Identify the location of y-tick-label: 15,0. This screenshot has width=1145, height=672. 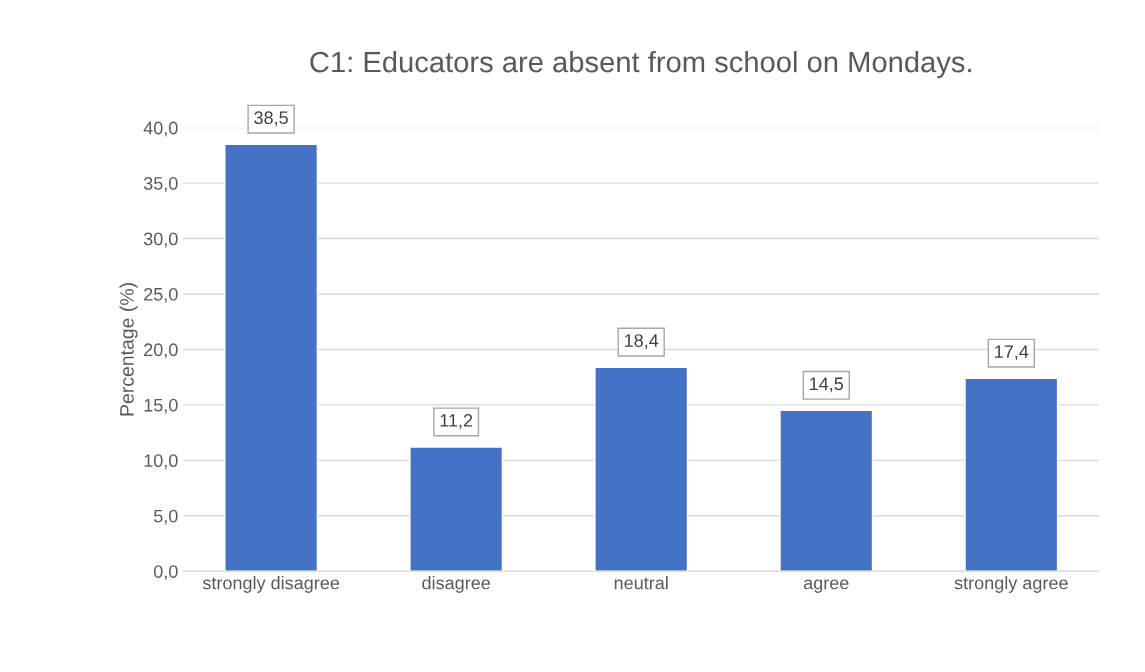
(161, 406).